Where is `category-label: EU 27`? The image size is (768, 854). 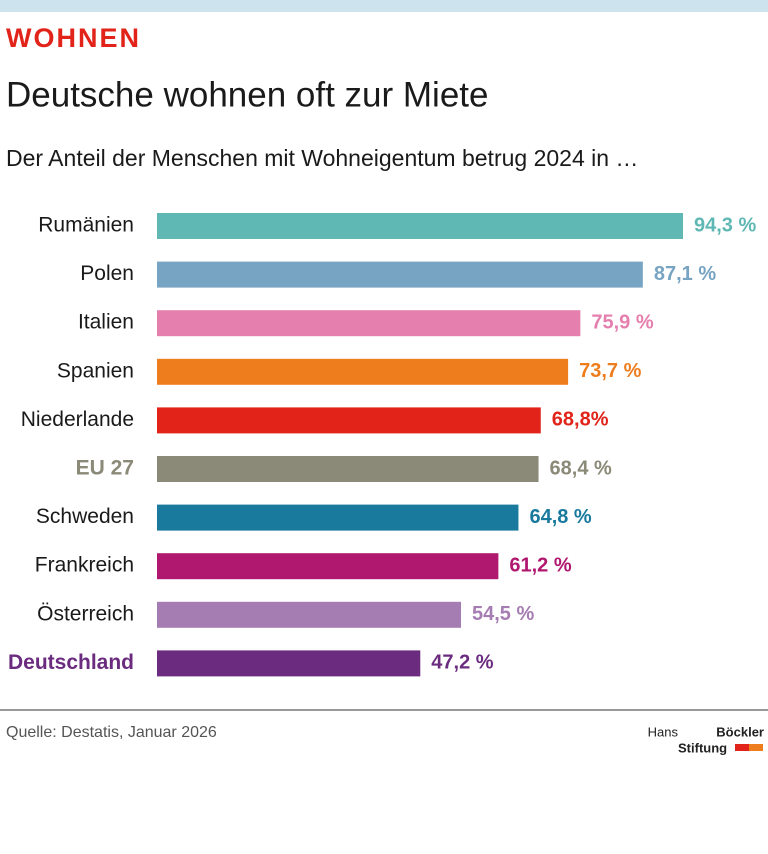
category-label: EU 27 is located at coordinates (105, 468).